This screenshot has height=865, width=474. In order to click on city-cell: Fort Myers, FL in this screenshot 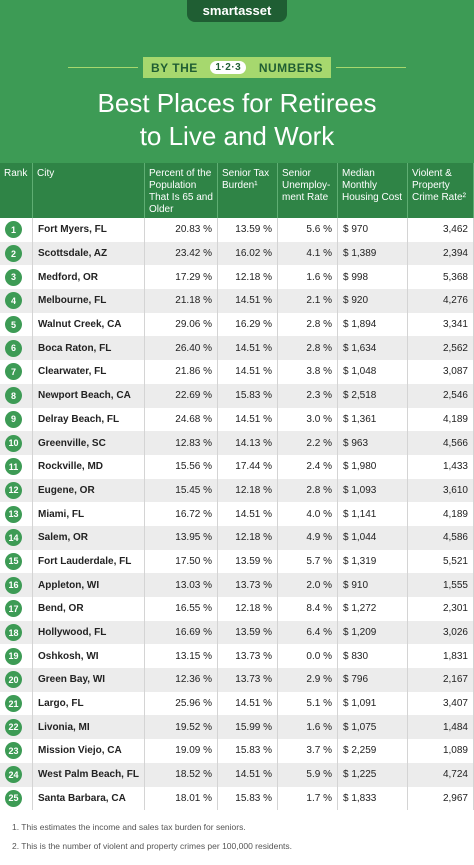, I will do `click(89, 230)`.